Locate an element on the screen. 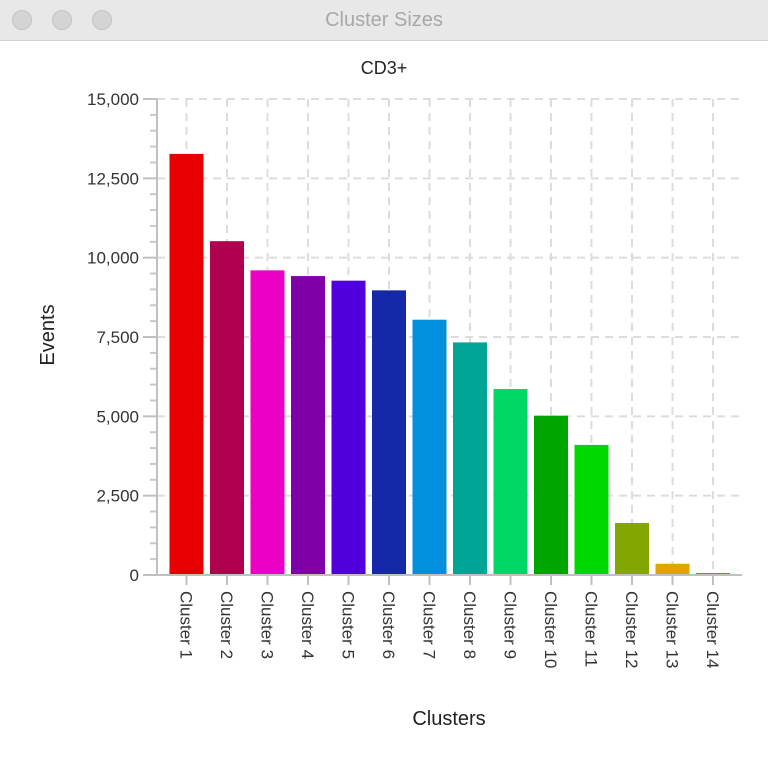 The height and width of the screenshot is (760, 768). y-tick-label: 2,500 is located at coordinates (117, 496).